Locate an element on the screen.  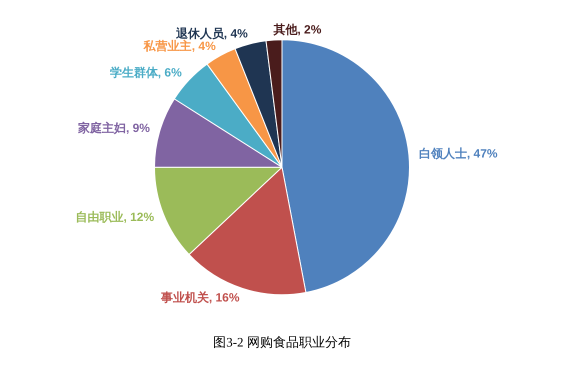
slice-label: 私营业主, 4% is located at coordinates (179, 46).